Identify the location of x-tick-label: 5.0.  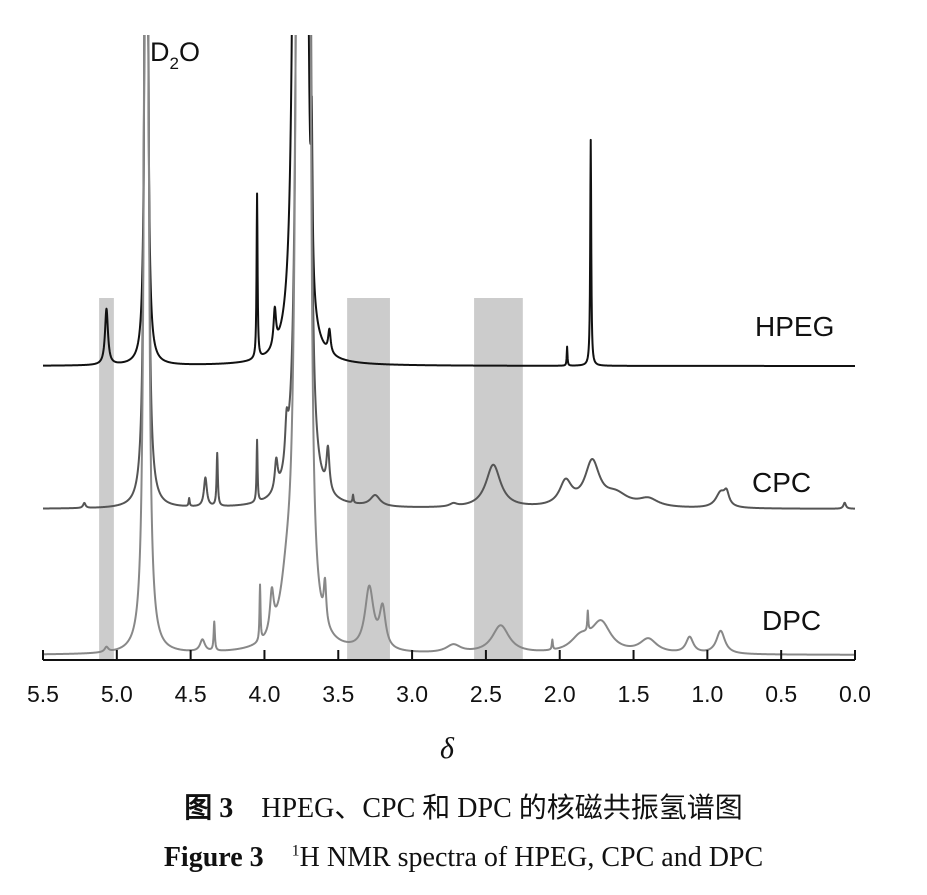
(117, 694).